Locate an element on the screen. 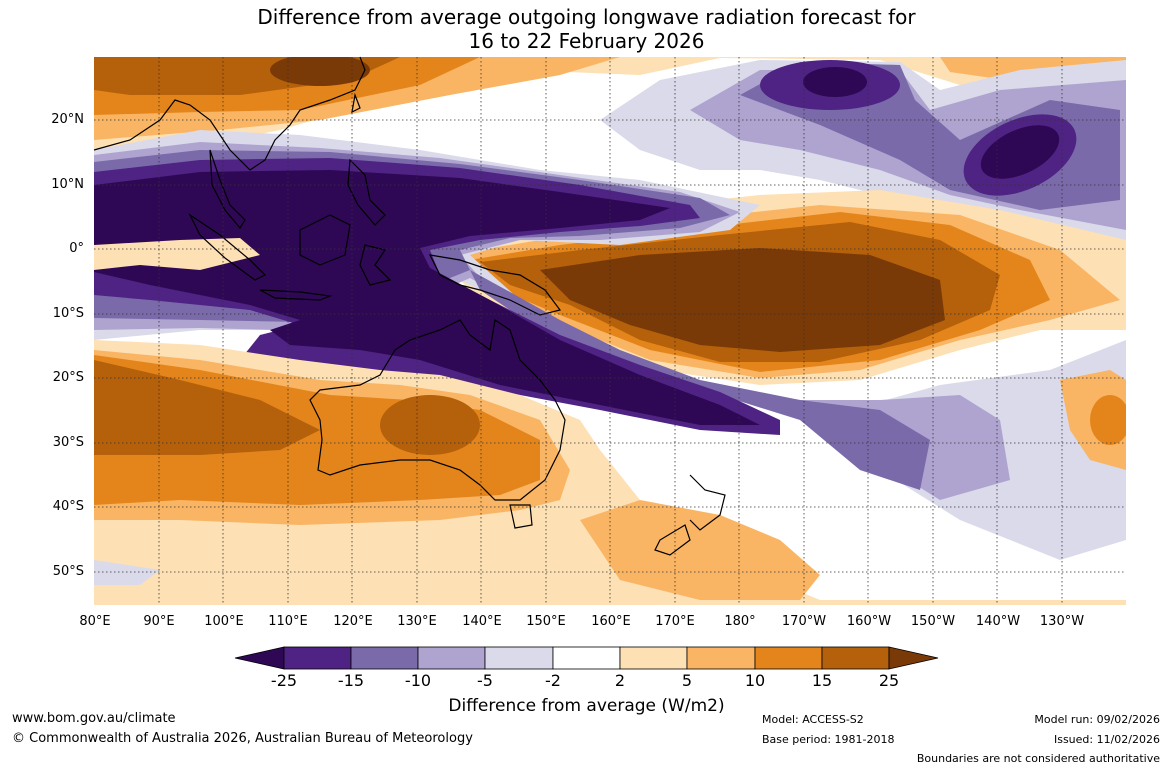 The height and width of the screenshot is (770, 1173). new-guinea-coast is located at coordinates (495, 285).